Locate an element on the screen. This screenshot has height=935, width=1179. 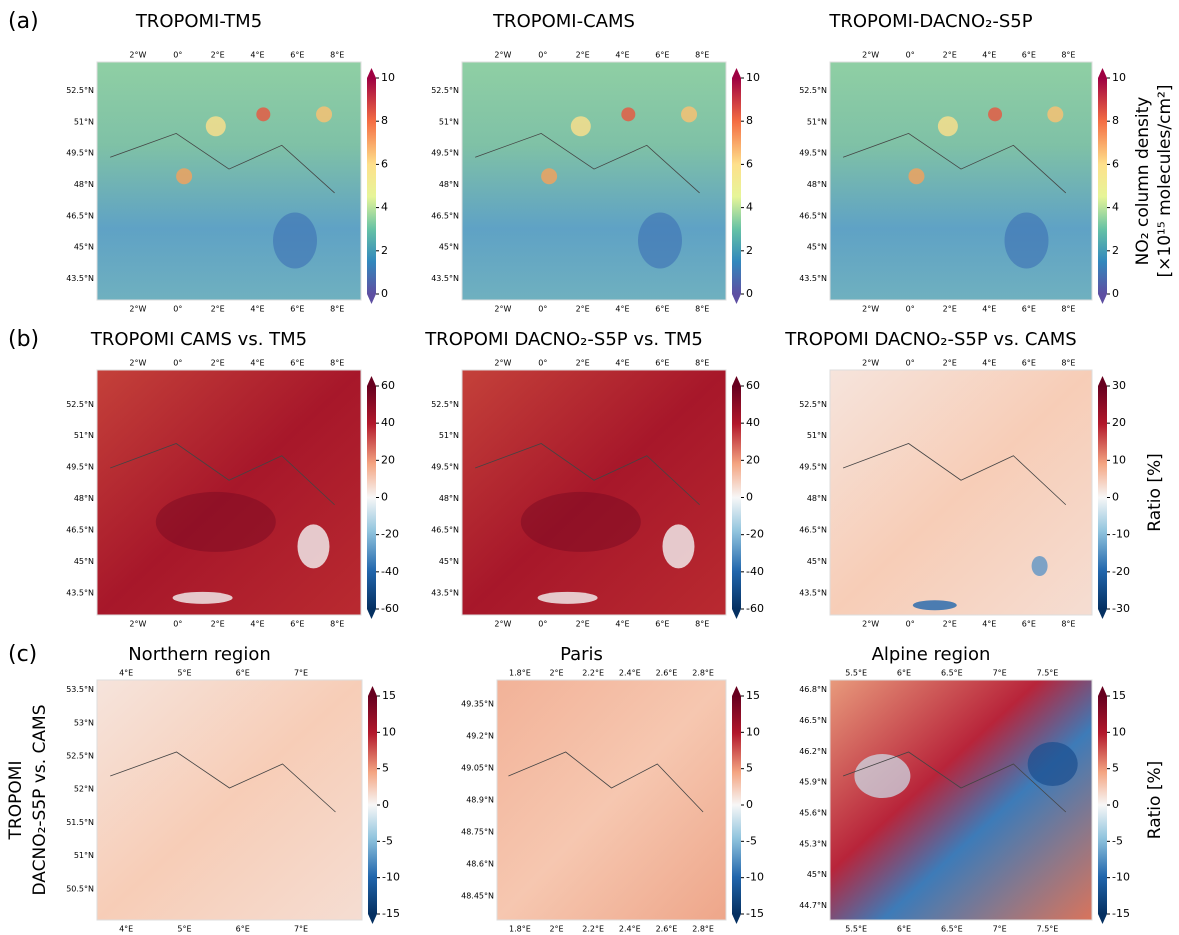
colorbar-tick-label: 20 is located at coordinates (1119, 422).